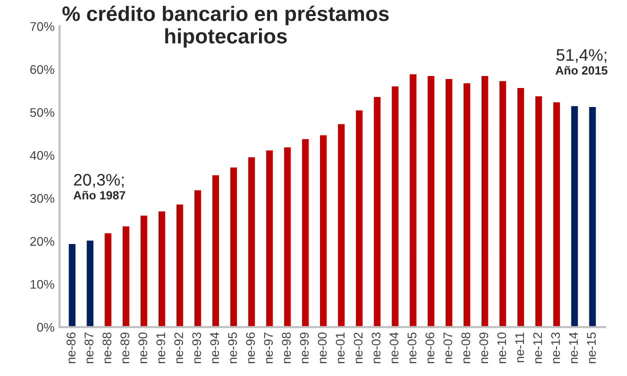  What do you see at coordinates (304, 348) in the screenshot?
I see `x-tick-label: ne-99` at bounding box center [304, 348].